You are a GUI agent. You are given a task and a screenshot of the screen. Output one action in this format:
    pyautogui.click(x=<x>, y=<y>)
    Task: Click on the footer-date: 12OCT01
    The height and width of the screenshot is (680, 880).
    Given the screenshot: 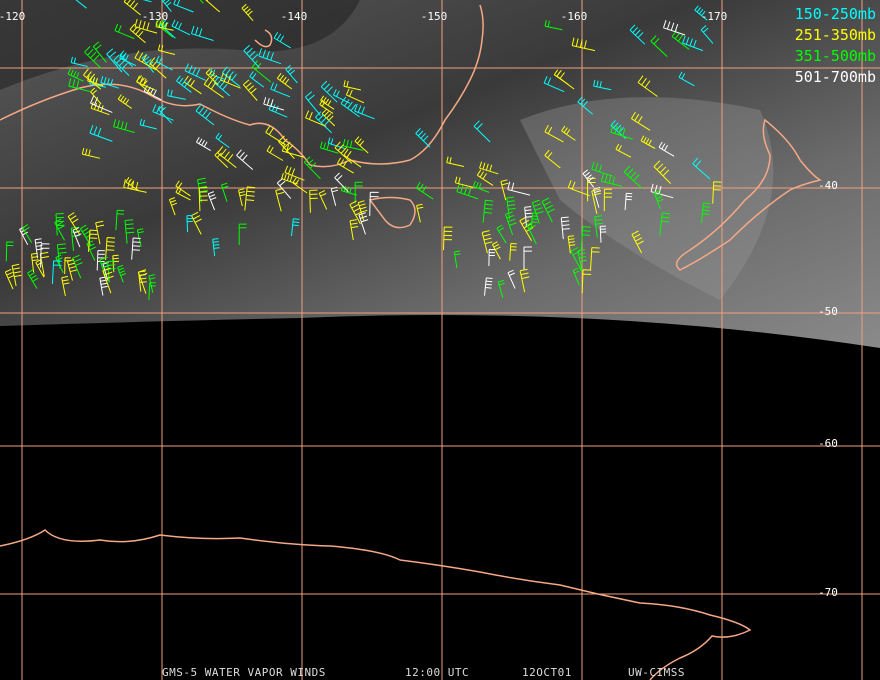 What is the action you would take?
    pyautogui.click(x=547, y=672)
    